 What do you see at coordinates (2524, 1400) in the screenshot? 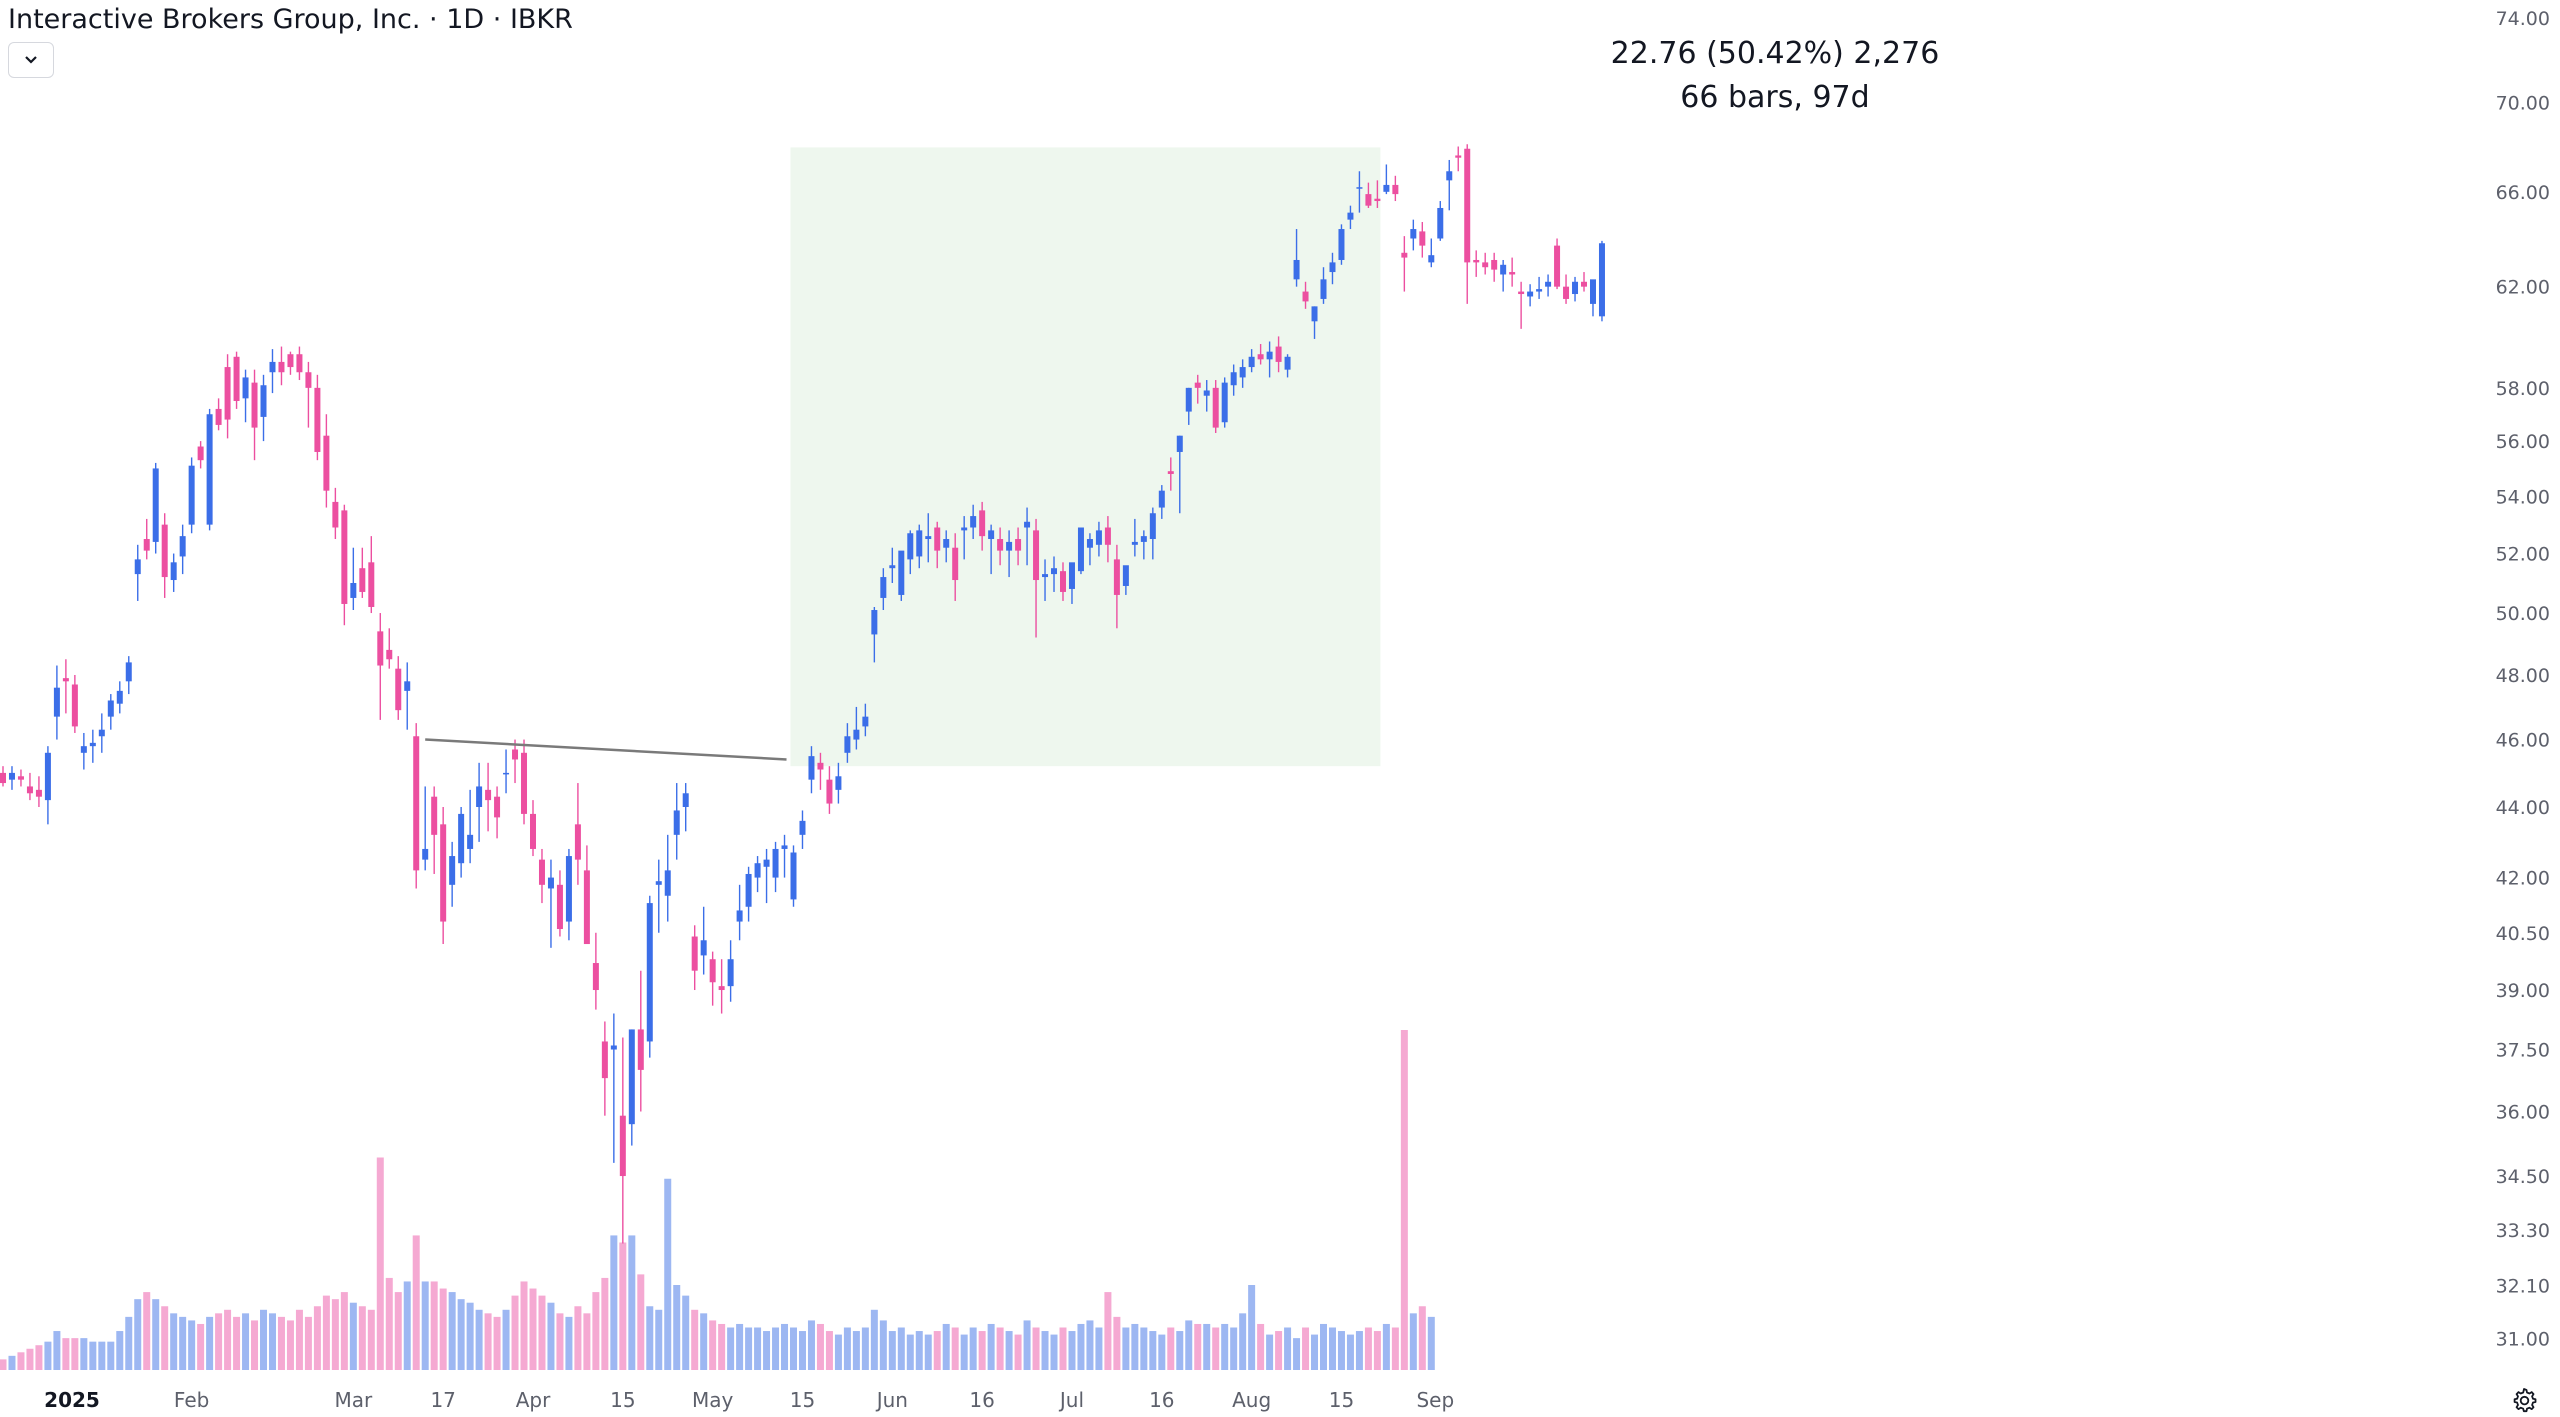
I see `settings-icon` at bounding box center [2524, 1400].